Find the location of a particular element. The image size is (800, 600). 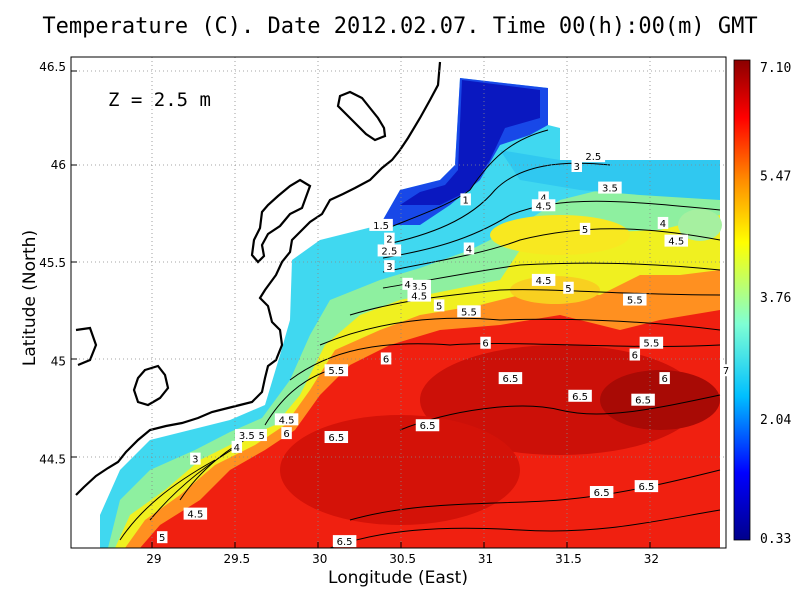

depth-annotation: Z = 2.5 m is located at coordinates (159, 100).